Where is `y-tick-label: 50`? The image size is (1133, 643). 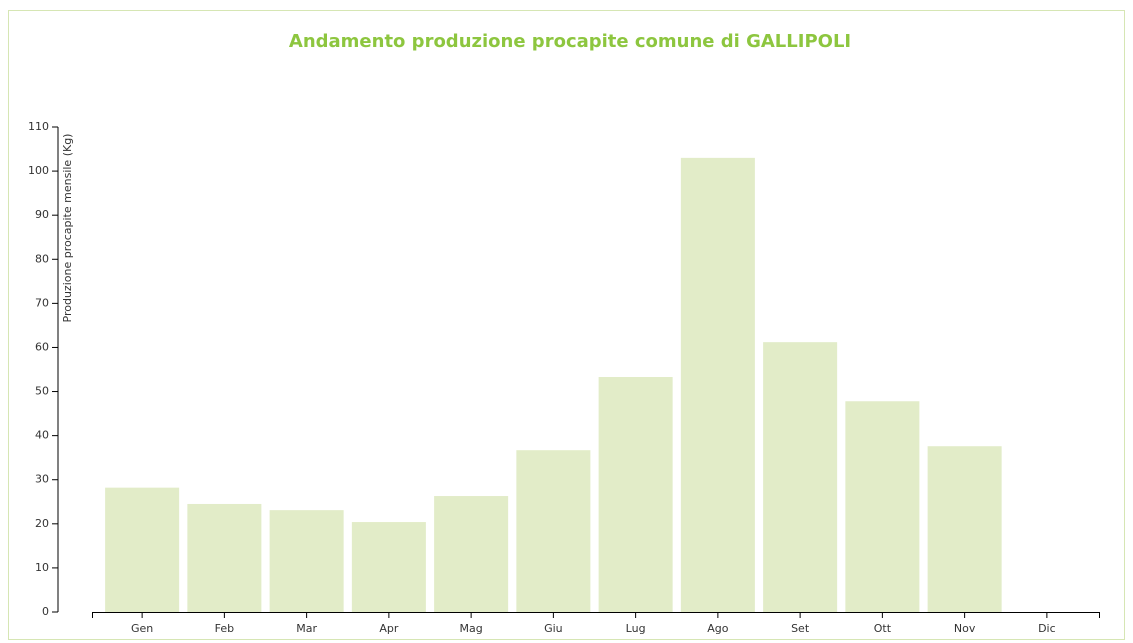 y-tick-label: 50 is located at coordinates (42, 391).